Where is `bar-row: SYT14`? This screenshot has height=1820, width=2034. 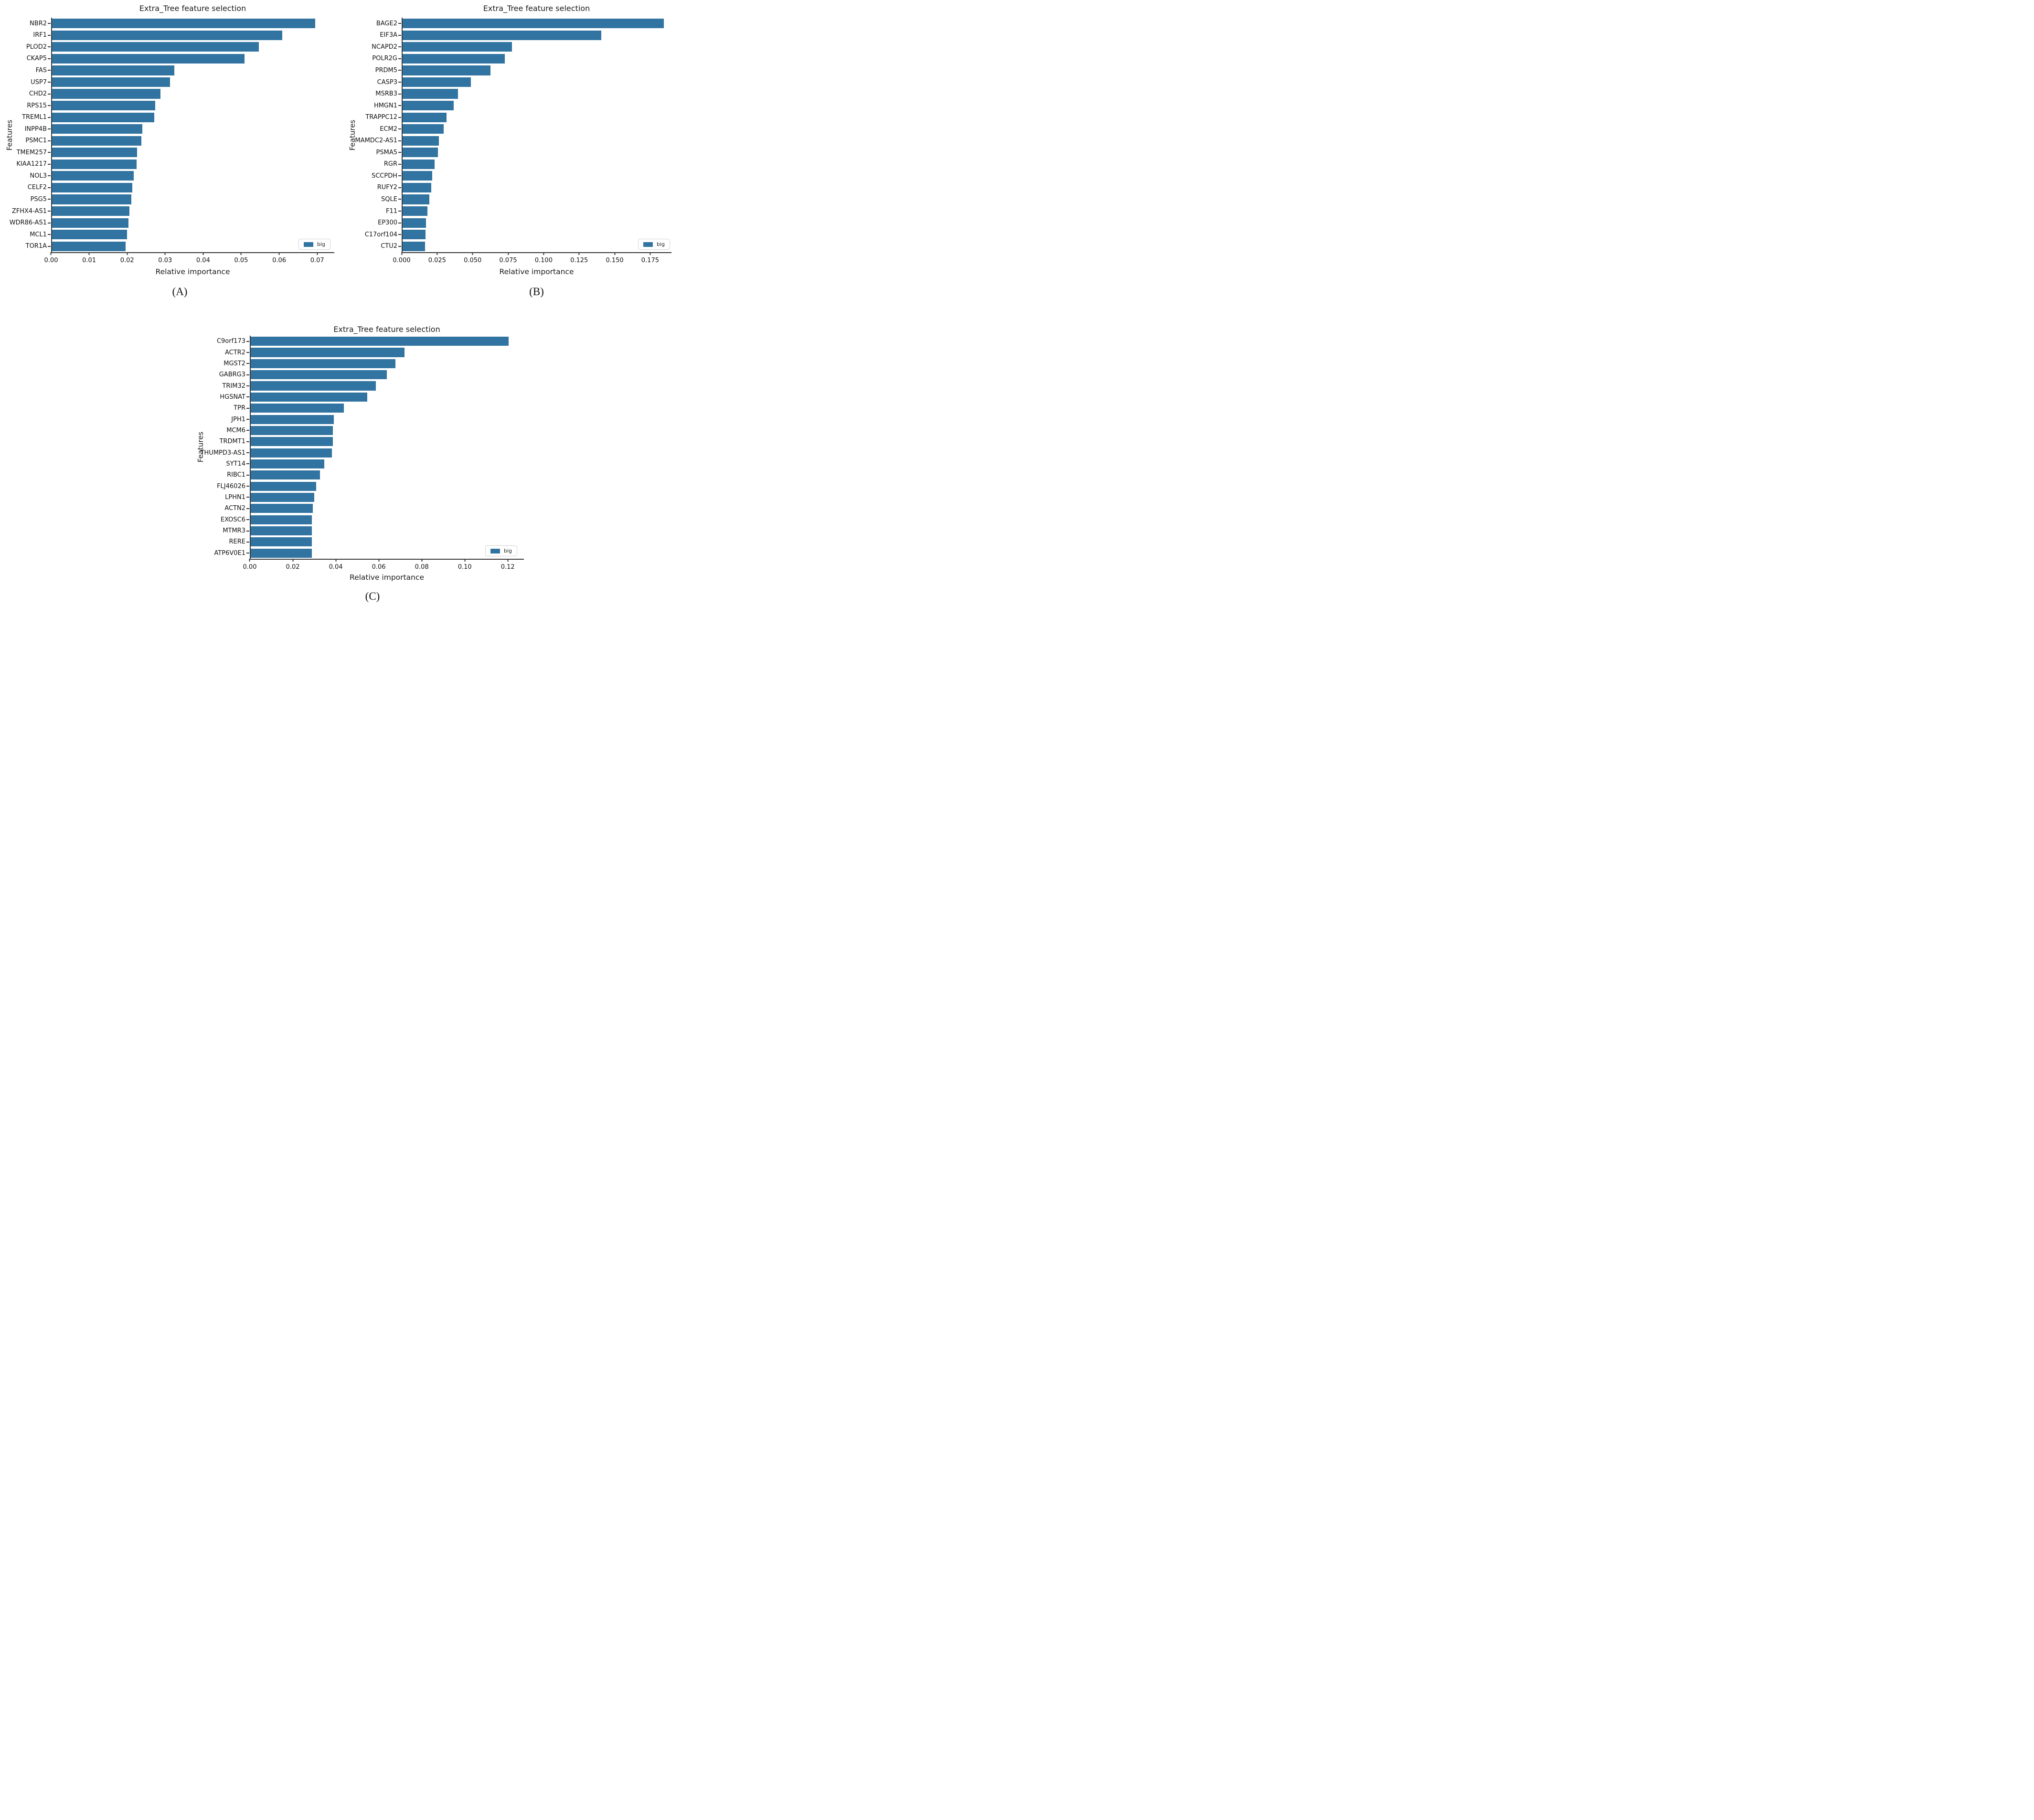 bar-row: SYT14 is located at coordinates (375, 464).